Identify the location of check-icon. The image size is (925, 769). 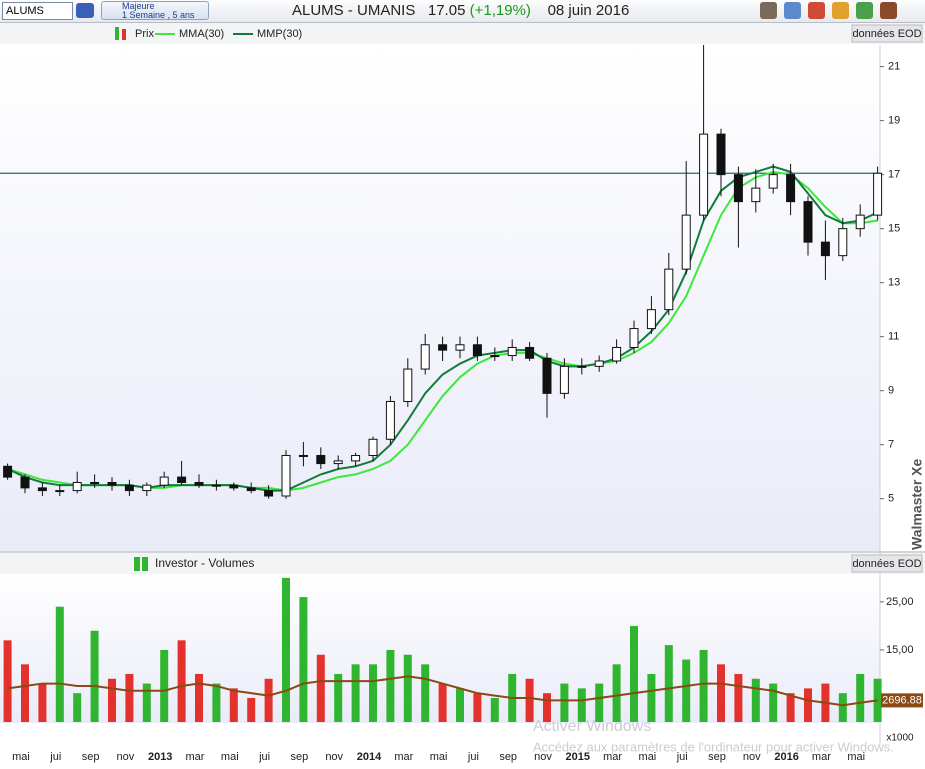
(816, 10).